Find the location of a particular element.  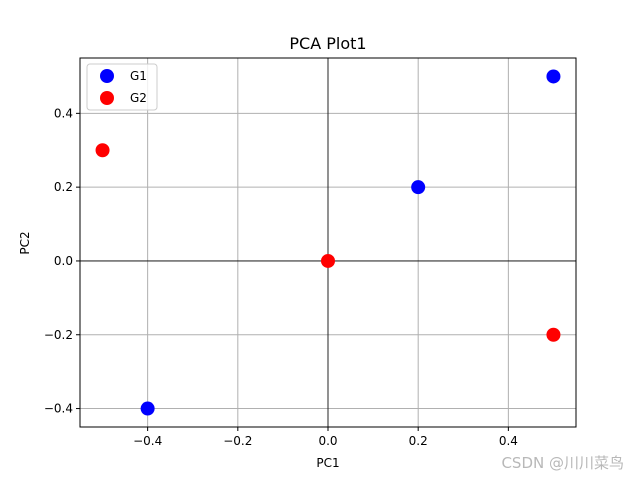

legend: G1 G2 is located at coordinates (122, 87).